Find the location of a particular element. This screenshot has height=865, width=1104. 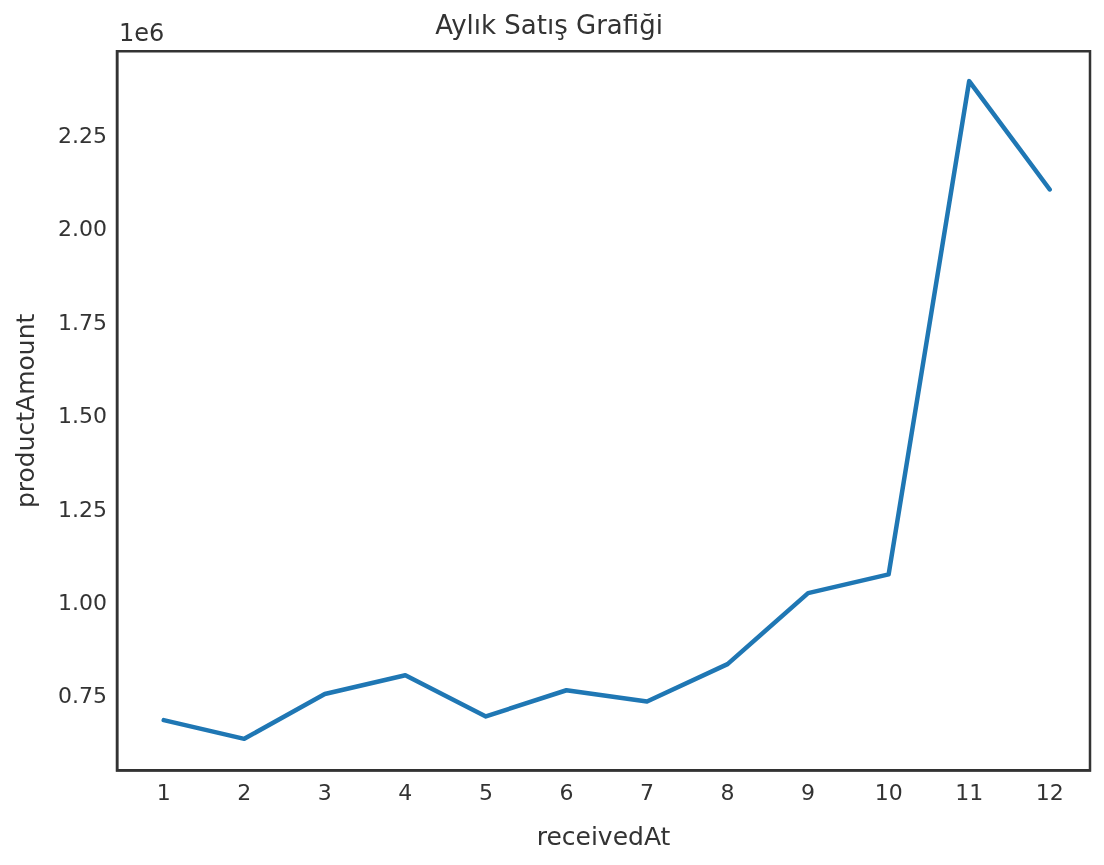

y-tick-label: 1.75 is located at coordinates (82, 322).